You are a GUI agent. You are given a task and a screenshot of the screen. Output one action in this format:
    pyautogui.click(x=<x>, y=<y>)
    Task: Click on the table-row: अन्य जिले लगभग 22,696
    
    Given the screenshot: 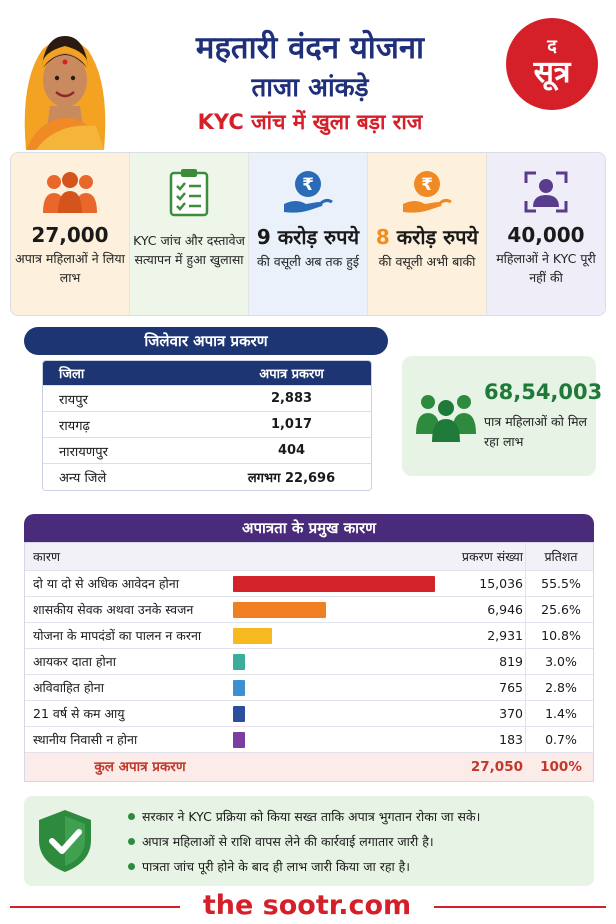 What is the action you would take?
    pyautogui.click(x=207, y=477)
    